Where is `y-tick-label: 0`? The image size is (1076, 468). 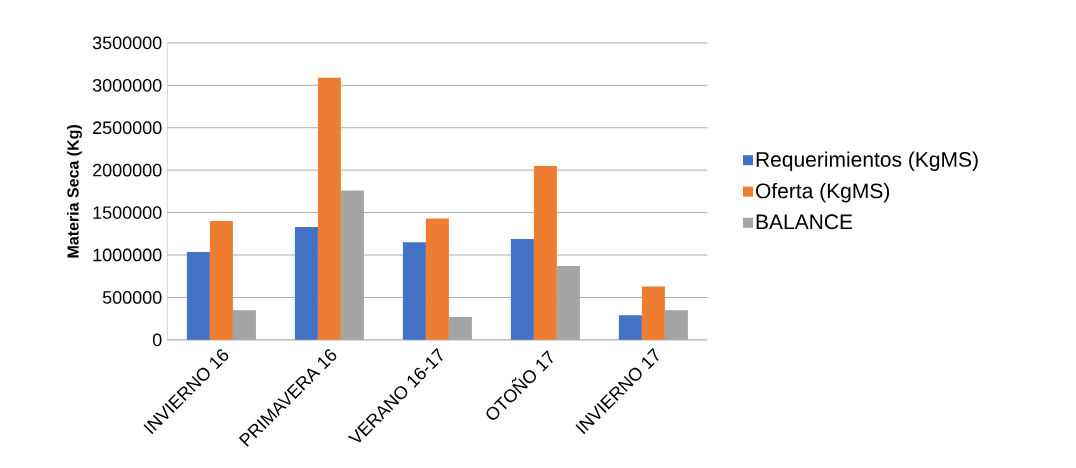
y-tick-label: 0 is located at coordinates (157, 340).